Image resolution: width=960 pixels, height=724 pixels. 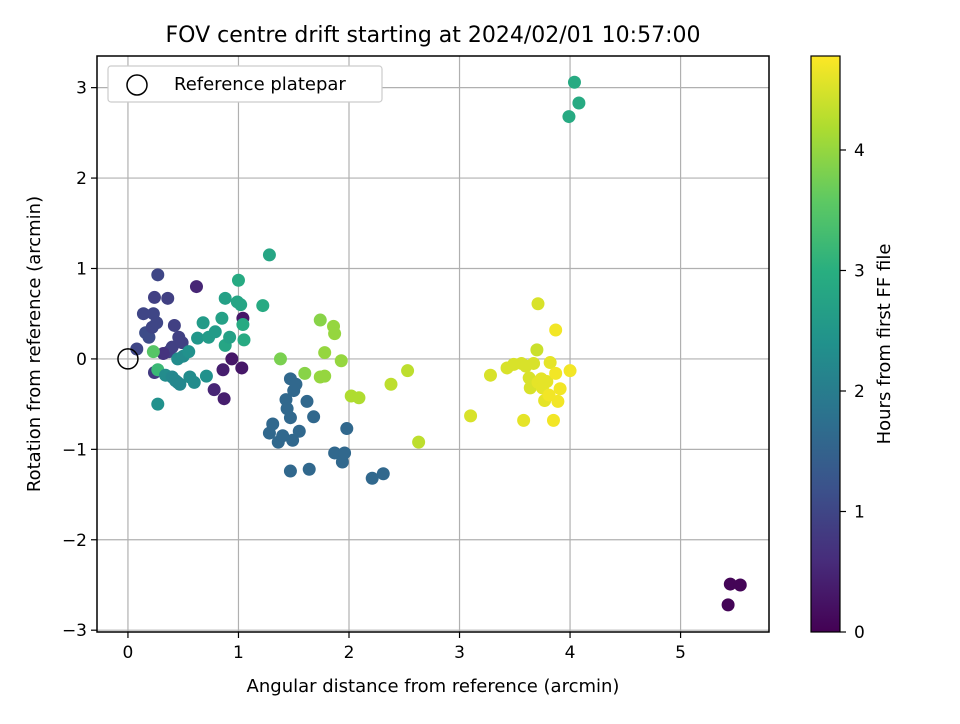 What do you see at coordinates (859, 512) in the screenshot?
I see `colorbar-tick-label: 1` at bounding box center [859, 512].